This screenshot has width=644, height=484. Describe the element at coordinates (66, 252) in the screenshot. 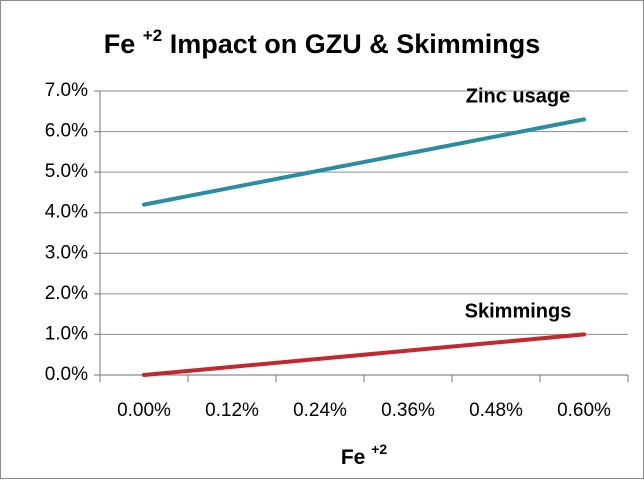

I see `y-tick-label: 3.0%` at that location.